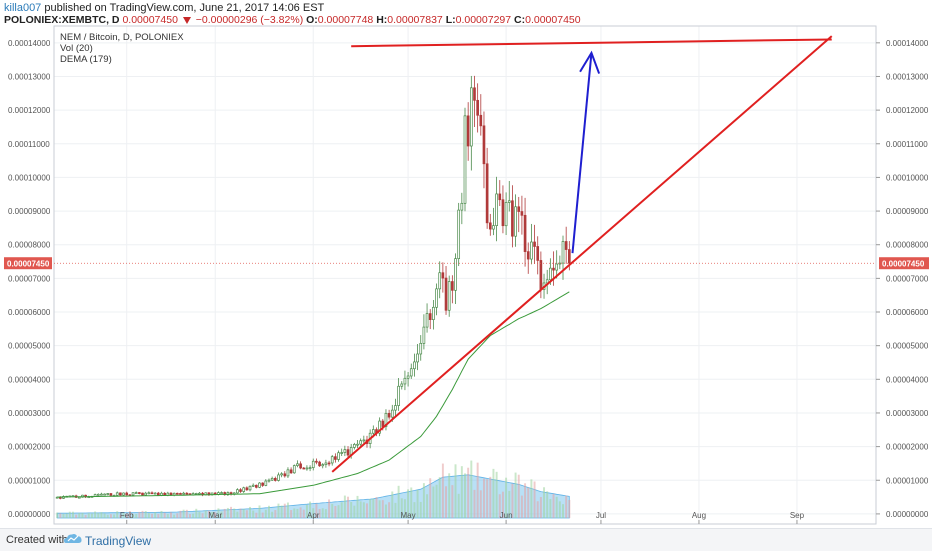  I want to click on y-tick-label-right: 0.00009000, so click(907, 211).